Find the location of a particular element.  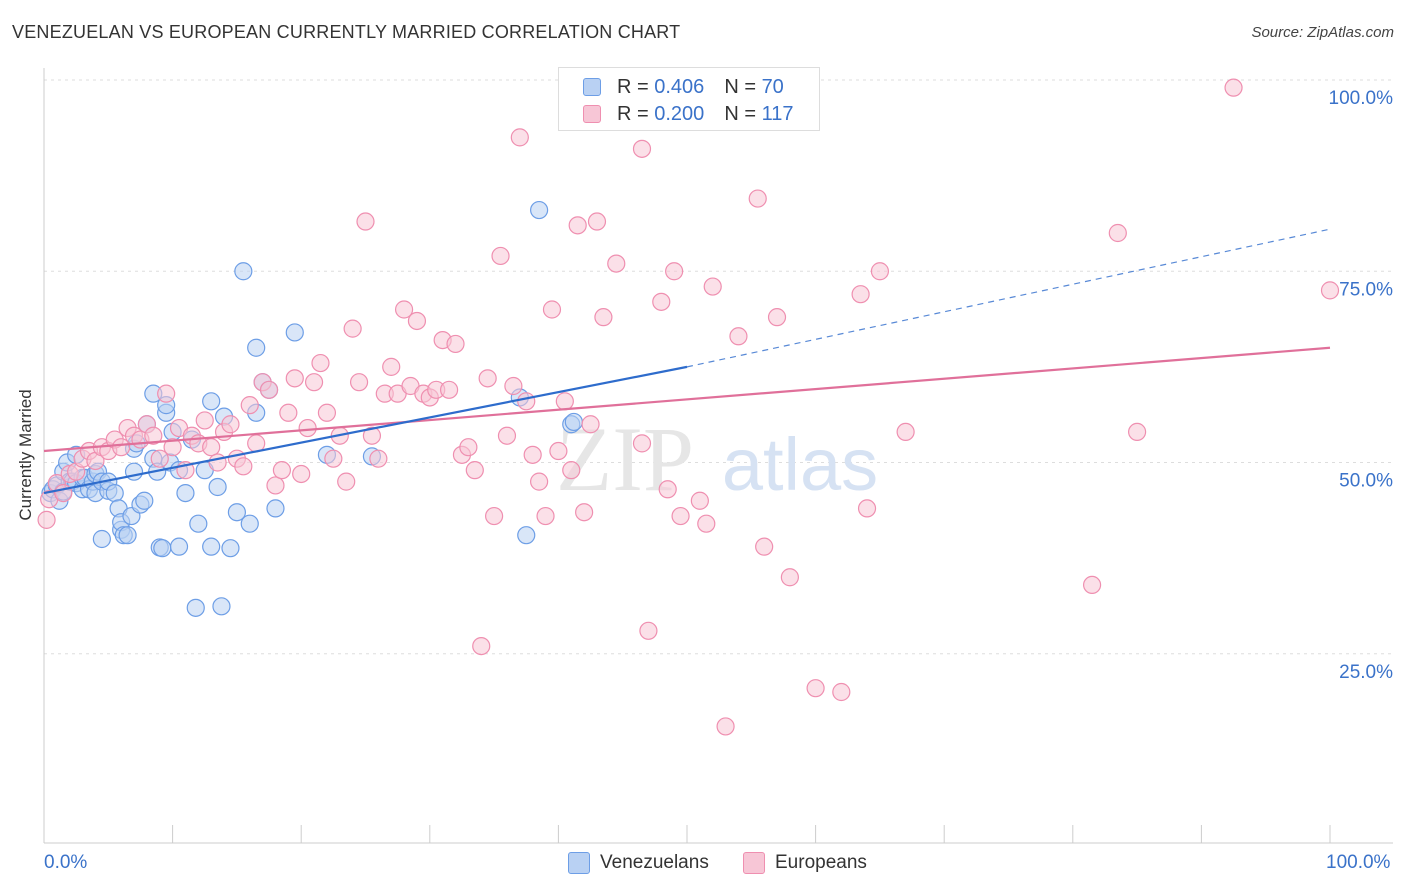

stats-row-europeans: R = 0.200 N = 117 is located at coordinates (688, 114).